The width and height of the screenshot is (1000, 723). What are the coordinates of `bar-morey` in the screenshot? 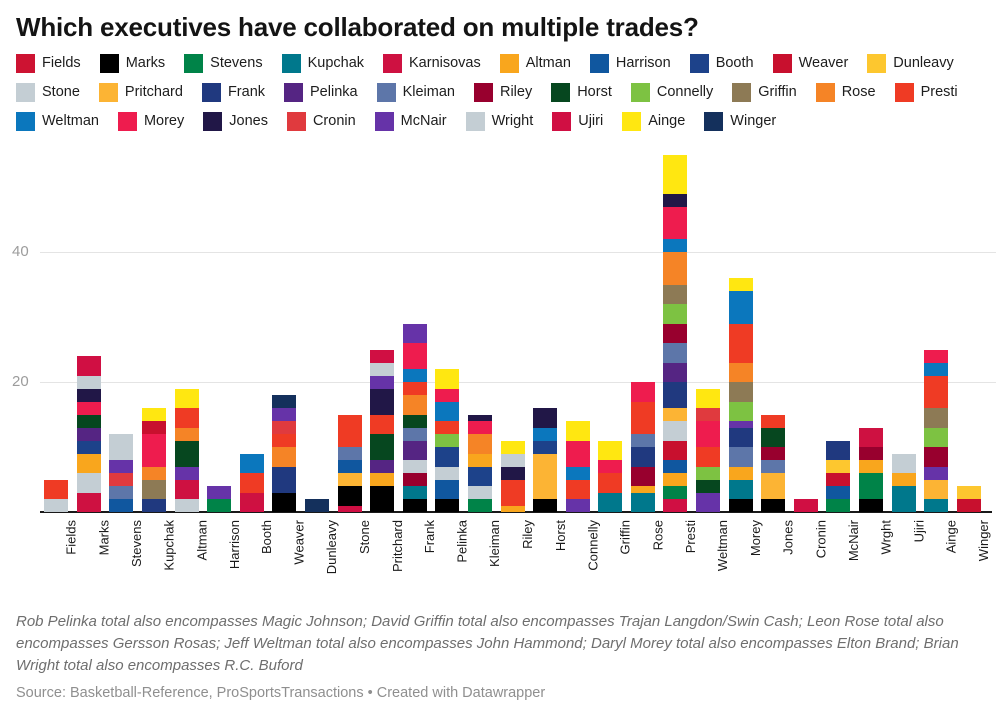 It's located at (740, 327).